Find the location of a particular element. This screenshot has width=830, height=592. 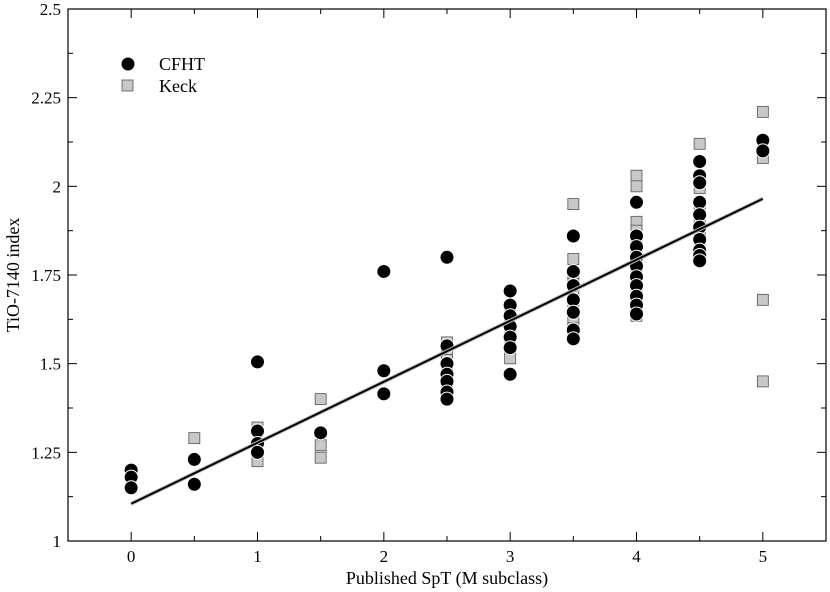

legend-keck-marker is located at coordinates (127, 85).